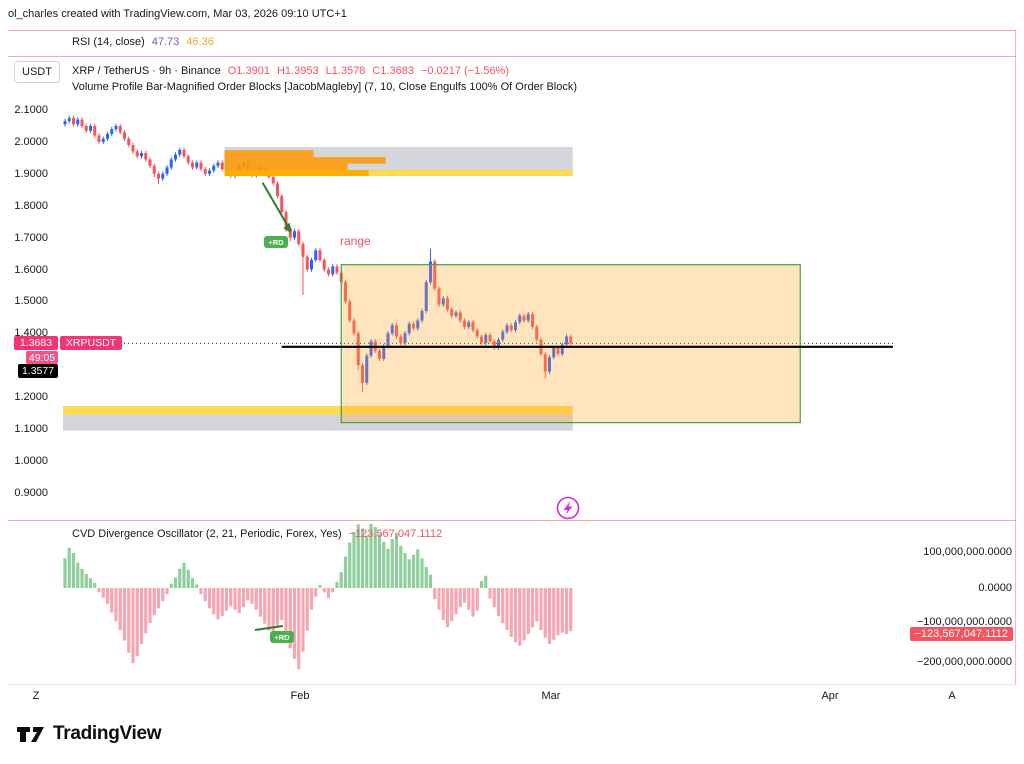  What do you see at coordinates (31, 301) in the screenshot?
I see `price-tick: 1.5000` at bounding box center [31, 301].